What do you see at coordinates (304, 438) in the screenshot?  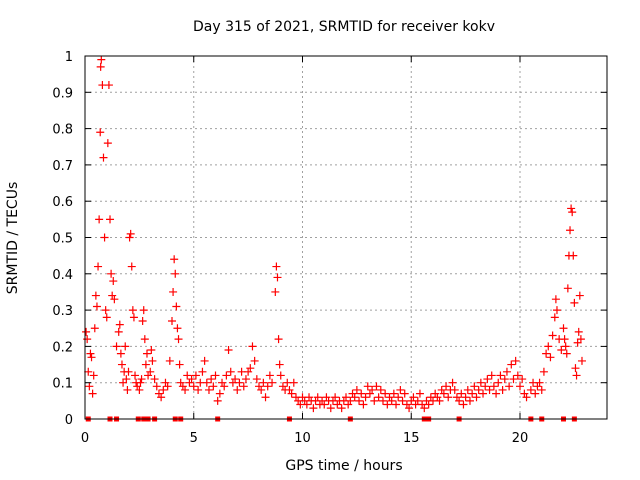 I see `x-tick-labels: 0 5 10 15 20` at bounding box center [304, 438].